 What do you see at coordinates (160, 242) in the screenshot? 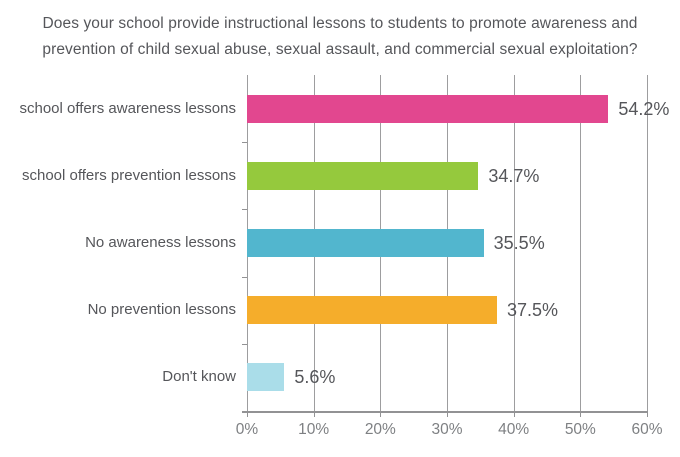
I see `category-label: No awareness lessons` at bounding box center [160, 242].